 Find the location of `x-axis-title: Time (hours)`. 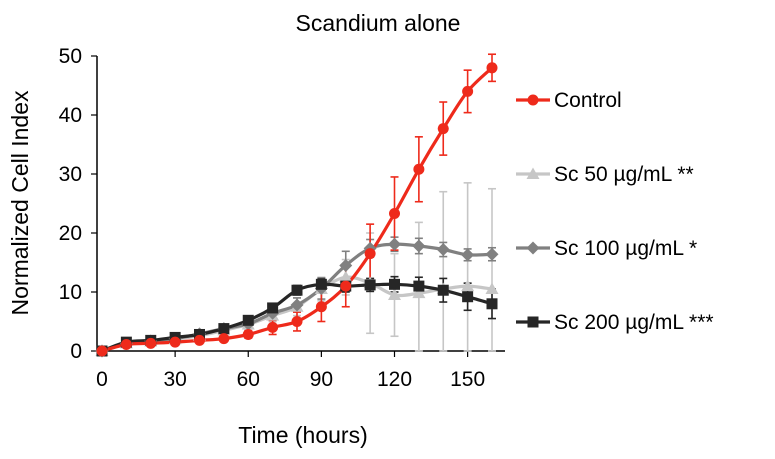

x-axis-title: Time (hours) is located at coordinates (303, 435).